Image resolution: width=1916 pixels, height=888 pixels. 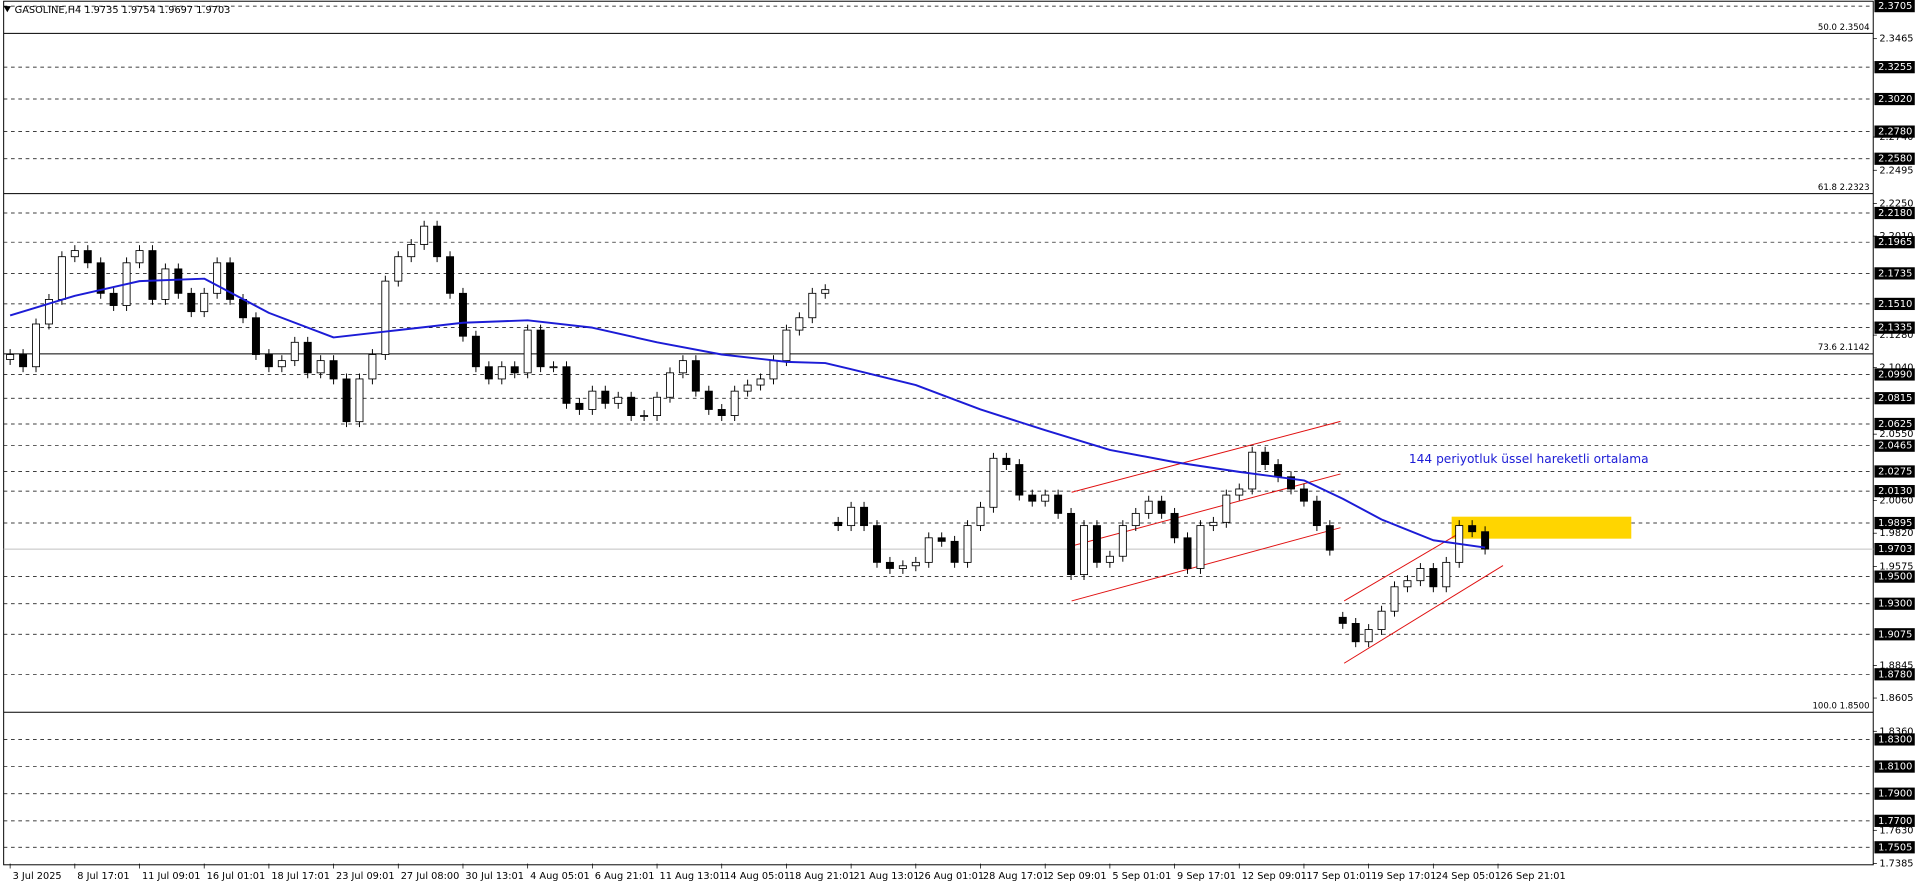 What do you see at coordinates (1403, 566) in the screenshot?
I see `channel2-upper` at bounding box center [1403, 566].